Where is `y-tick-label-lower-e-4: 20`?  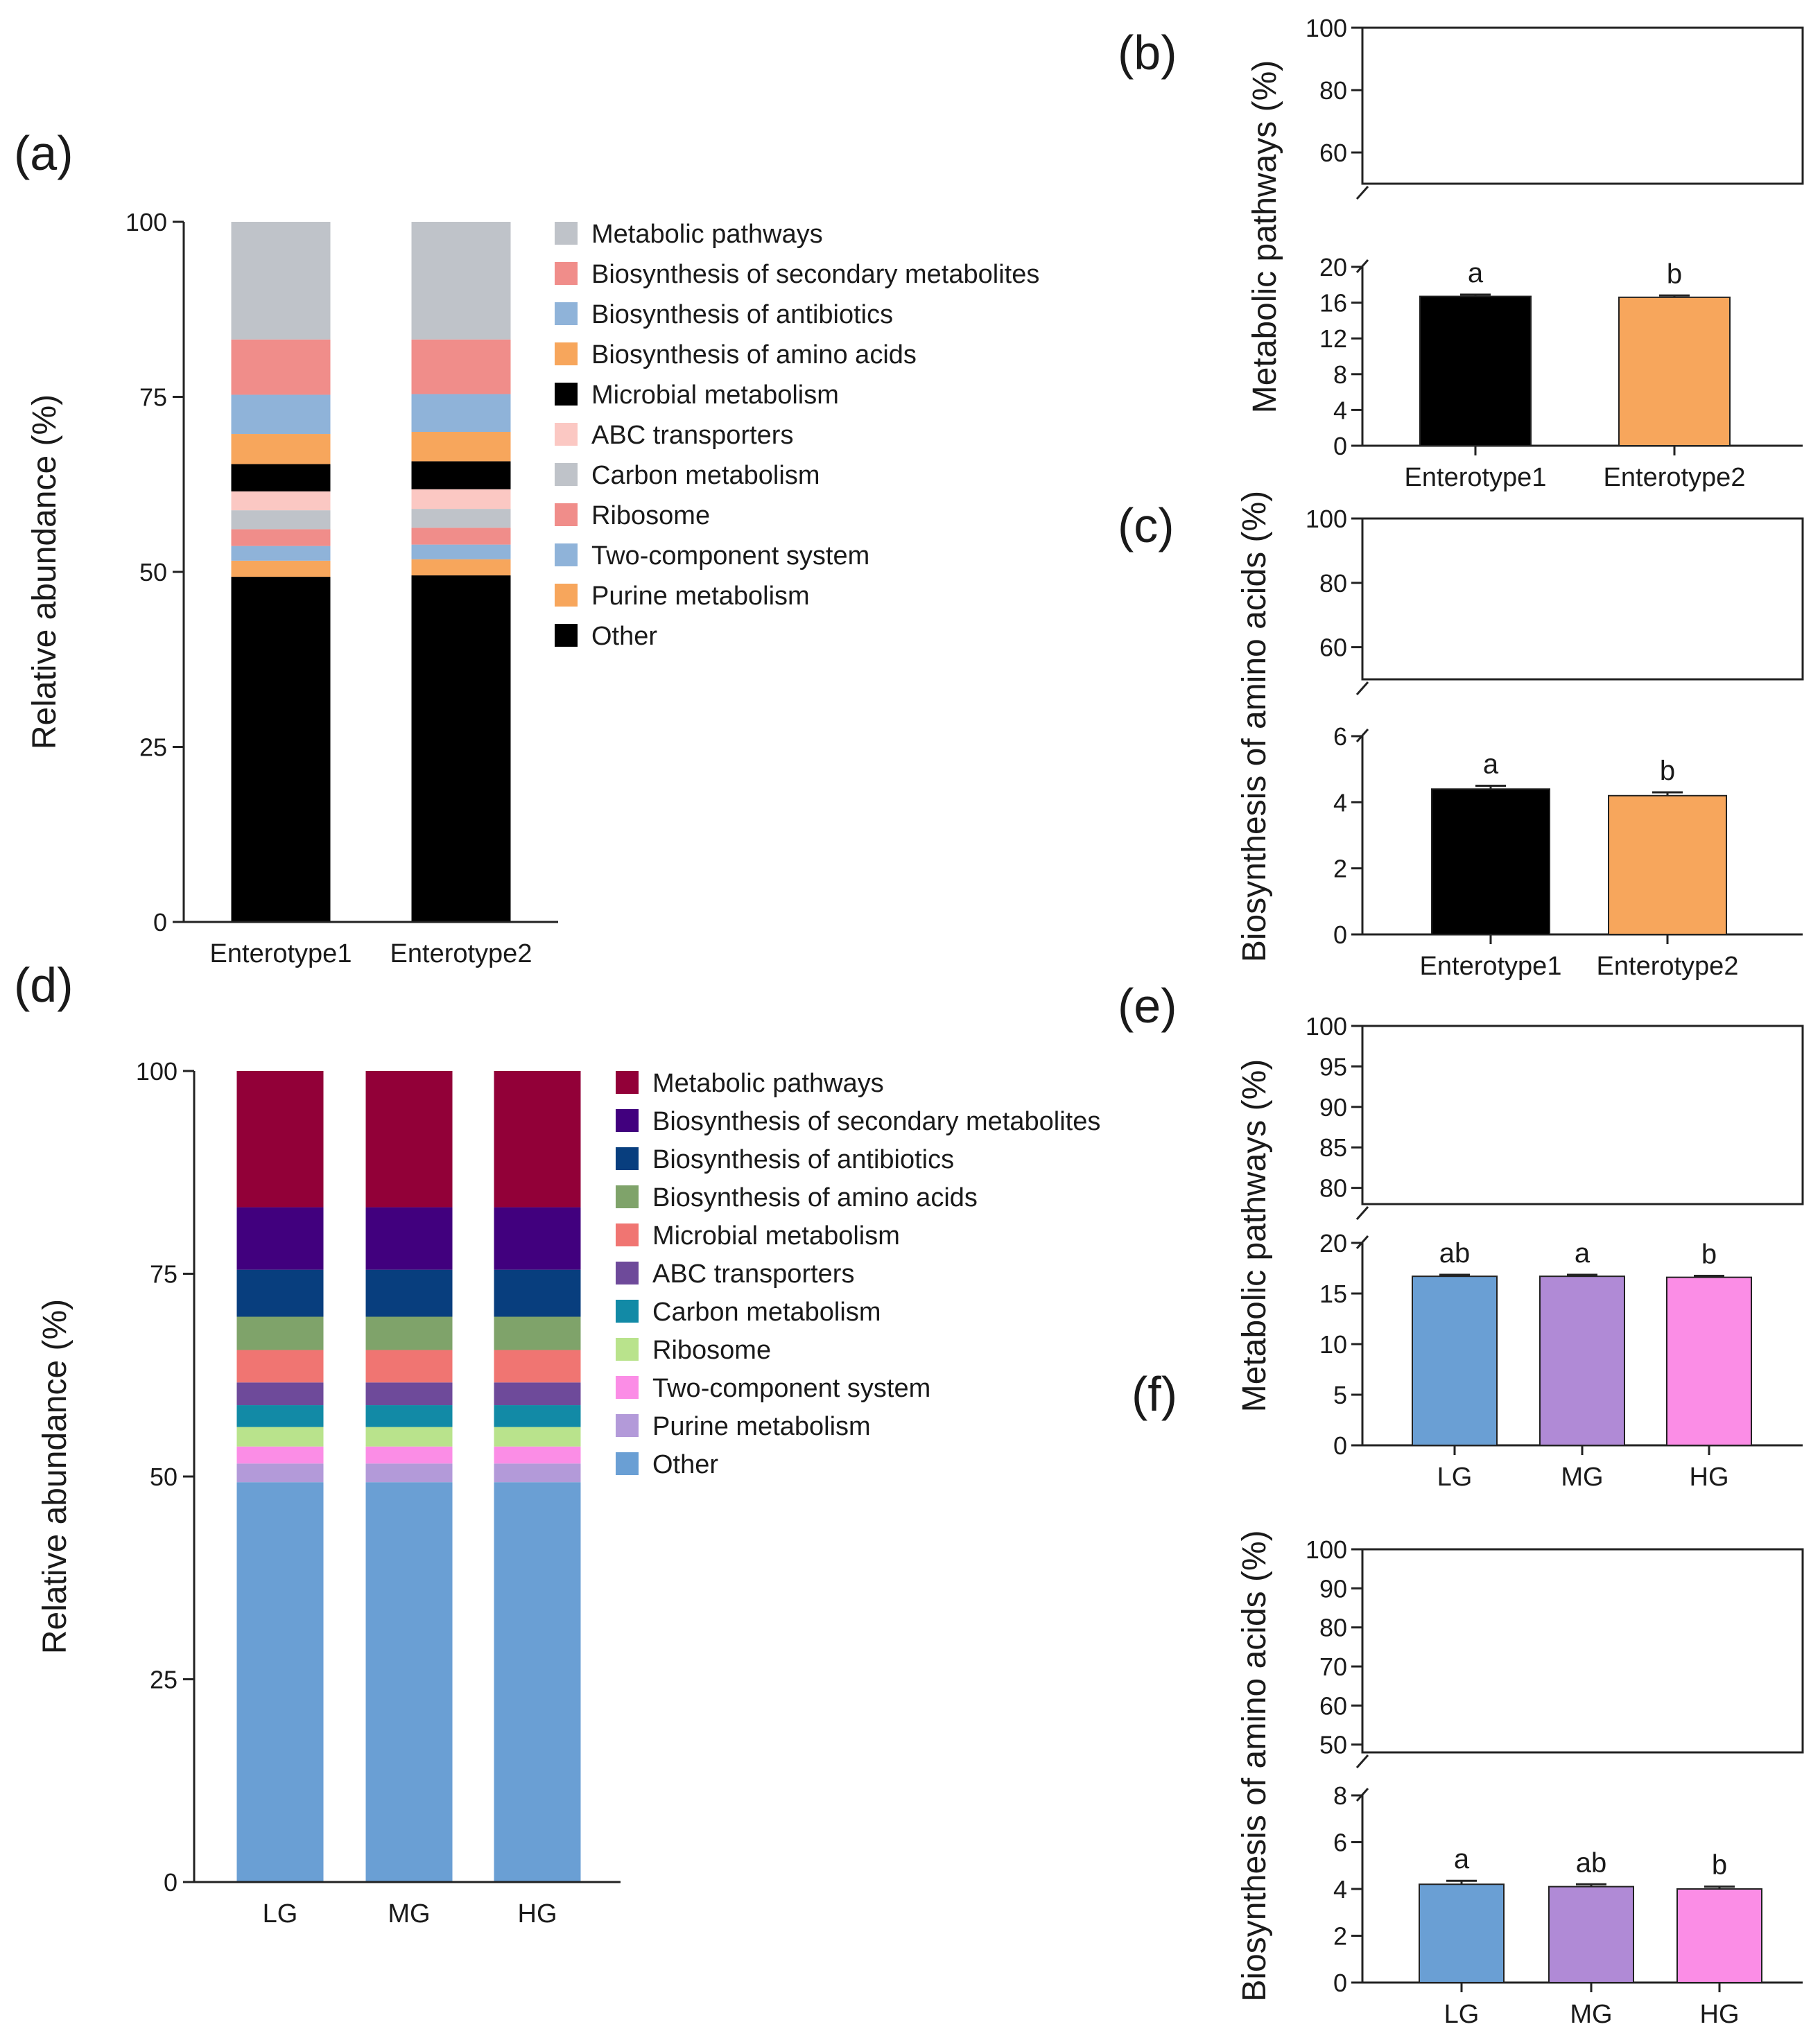
y-tick-label-lower-e-4: 20 is located at coordinates (1333, 1243).